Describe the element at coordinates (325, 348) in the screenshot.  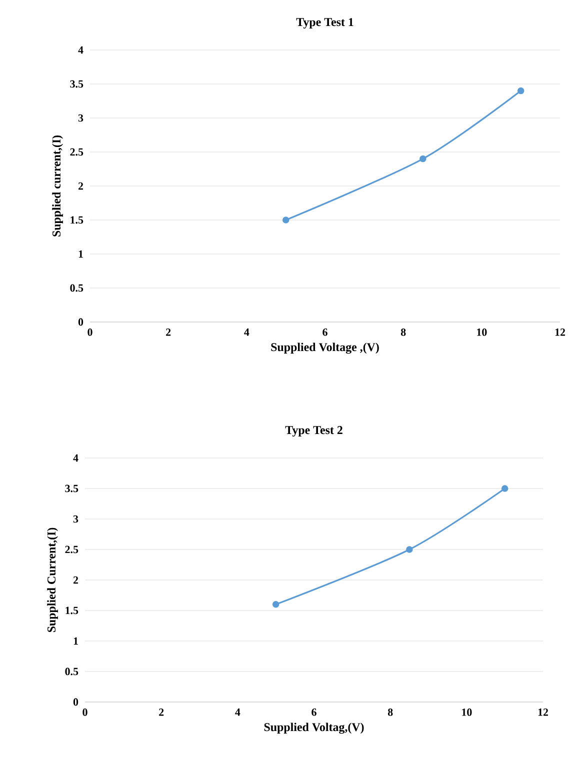
I see `x-axis-title: Supplied Voltage ,(V)` at that location.